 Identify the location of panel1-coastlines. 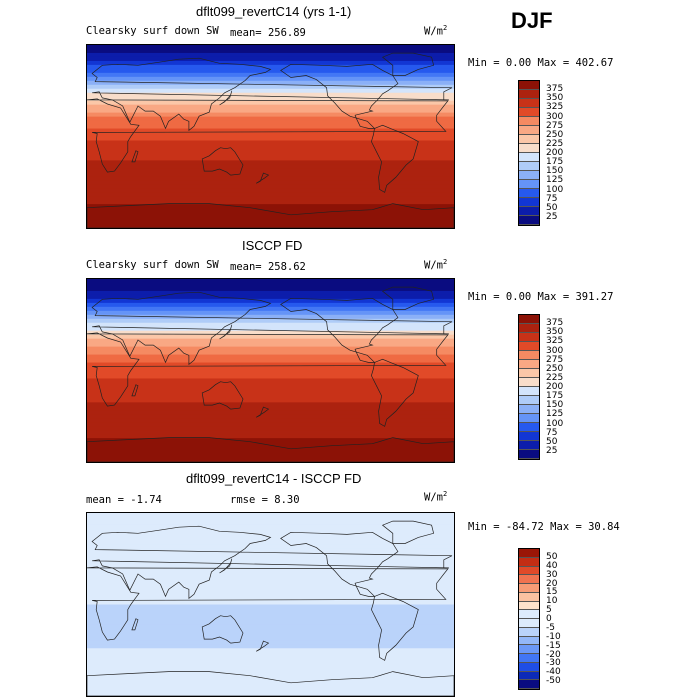
(270, 140).